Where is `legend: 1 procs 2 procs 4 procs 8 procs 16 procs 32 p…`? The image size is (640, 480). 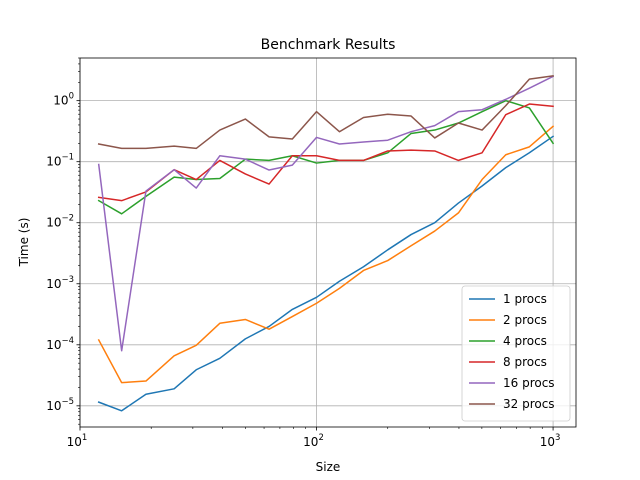 legend: 1 procs 2 procs 4 procs 8 procs 16 procs 32 p… is located at coordinates (516, 353).